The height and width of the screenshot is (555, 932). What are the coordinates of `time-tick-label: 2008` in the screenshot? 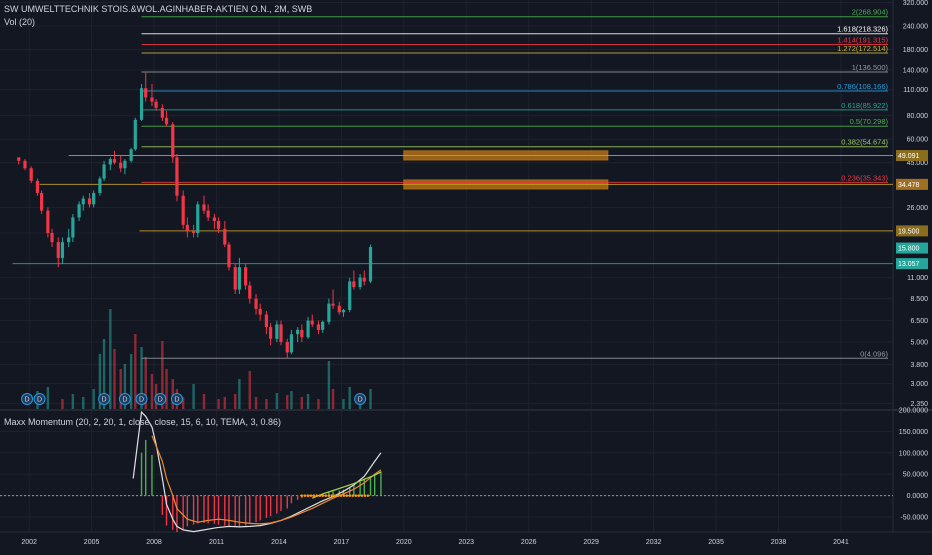 It's located at (154, 542).